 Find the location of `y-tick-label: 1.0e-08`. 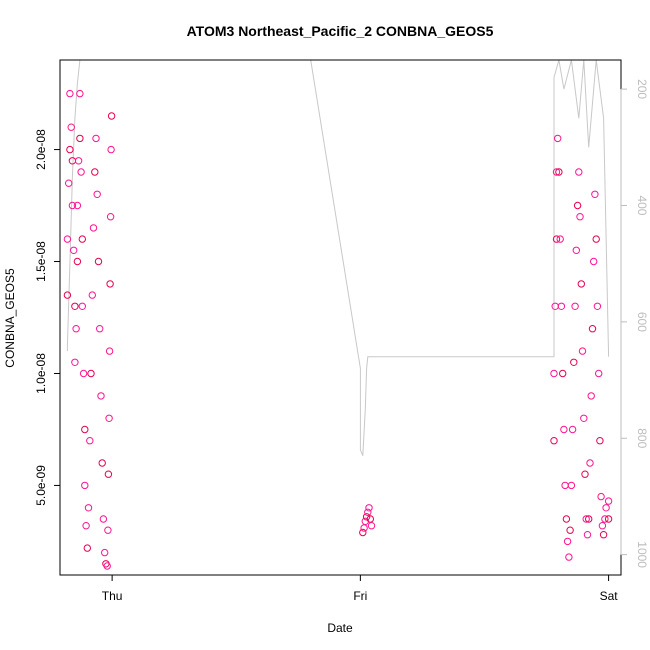

y-tick-label: 1.0e-08 is located at coordinates (41, 373).